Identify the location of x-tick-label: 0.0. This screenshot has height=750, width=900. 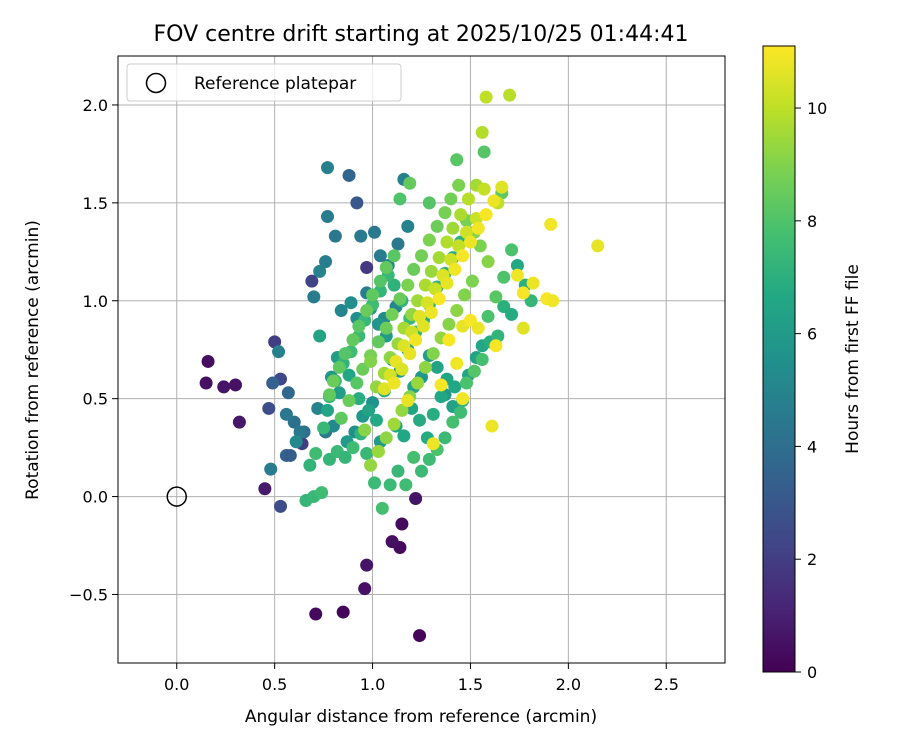
(176, 684).